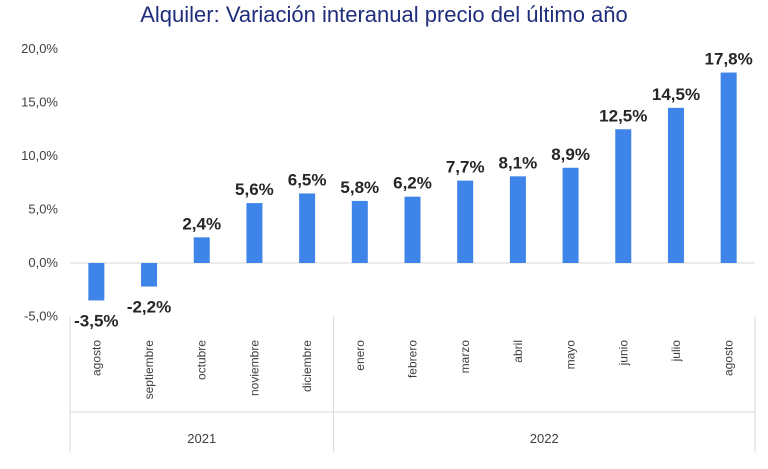 This screenshot has height=469, width=768. What do you see at coordinates (570, 154) in the screenshot?
I see `data-label: 8,9%` at bounding box center [570, 154].